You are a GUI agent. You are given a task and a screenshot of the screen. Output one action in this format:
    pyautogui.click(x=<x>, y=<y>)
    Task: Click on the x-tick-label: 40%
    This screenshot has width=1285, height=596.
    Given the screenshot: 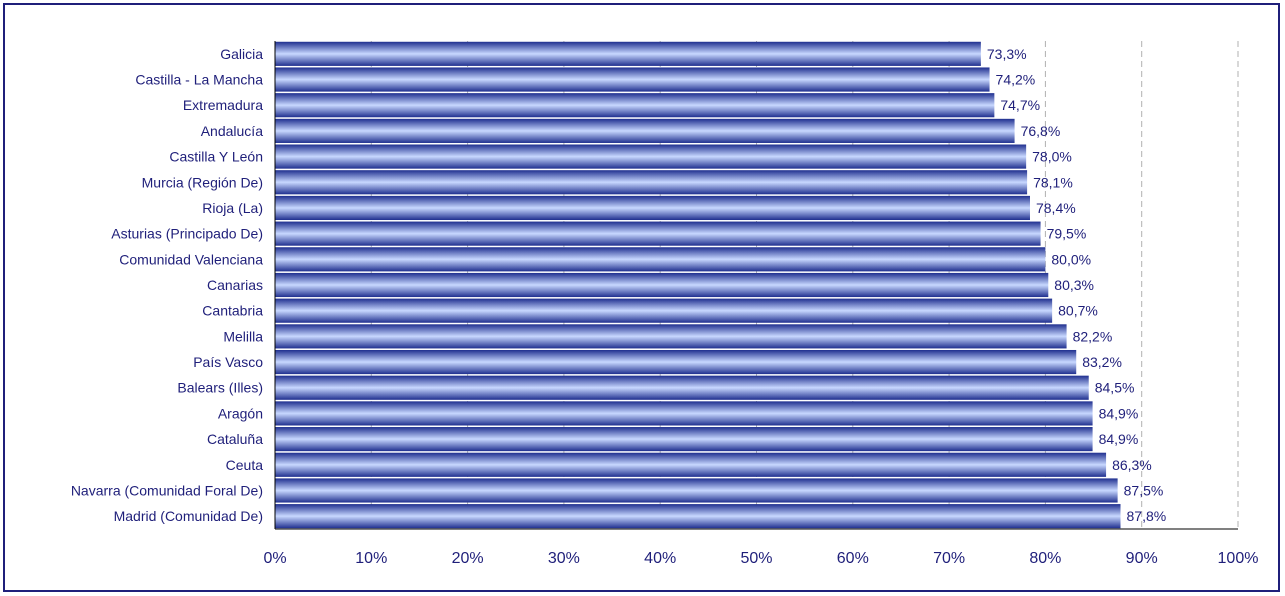 What is the action you would take?
    pyautogui.click(x=660, y=558)
    